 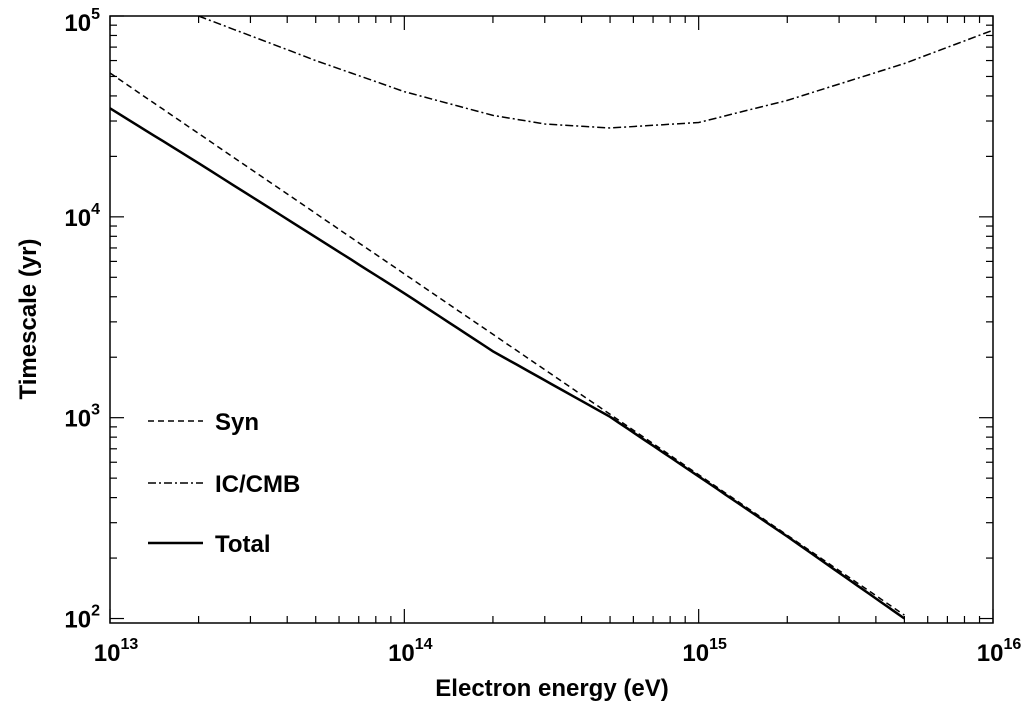 I want to click on y-tick-label: 10⁴, so click(x=82, y=216).